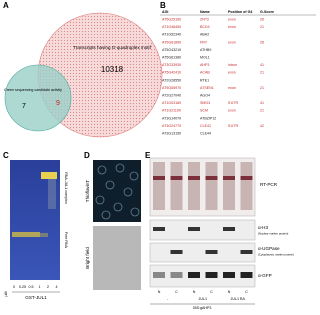 The image size is (320, 315). Describe the element at coordinates (31, 287) in the screenshot. I see `lane-label: 0.5` at that location.